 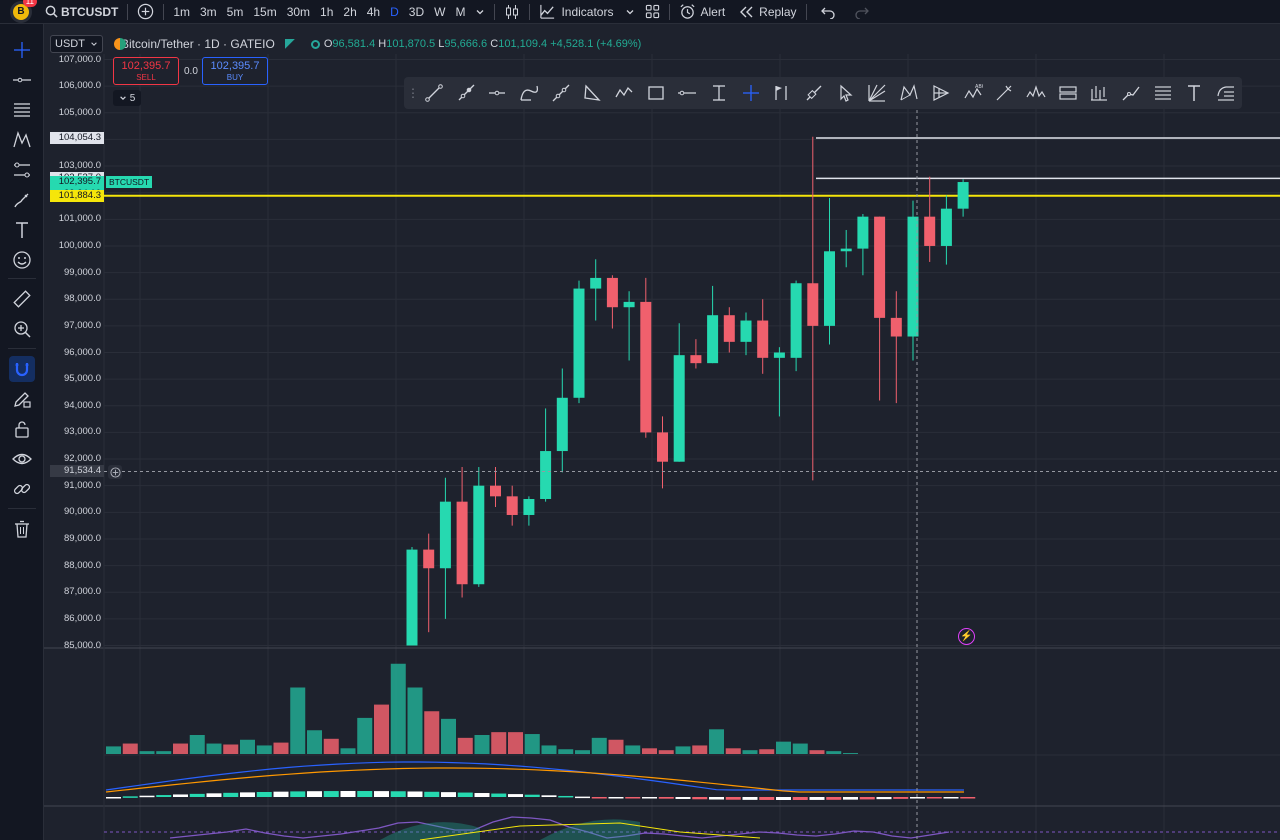 What do you see at coordinates (767, 12) in the screenshot?
I see `replay-button: Replay` at bounding box center [767, 12].